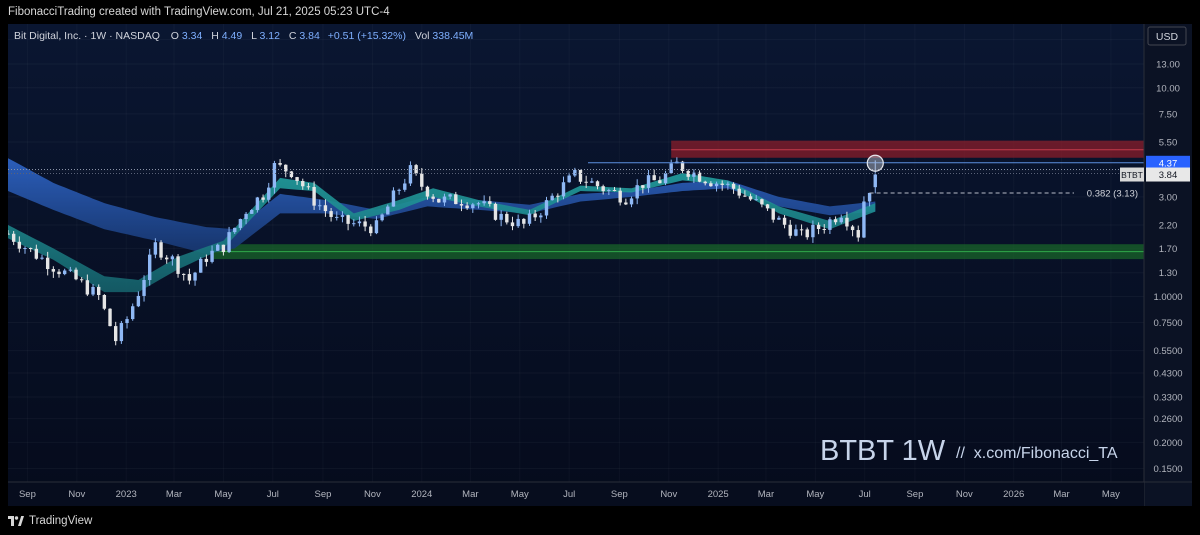 This screenshot has height=535, width=1200. What do you see at coordinates (1167, 351) in the screenshot?
I see `price-tick-label: 0.5500` at bounding box center [1167, 351].